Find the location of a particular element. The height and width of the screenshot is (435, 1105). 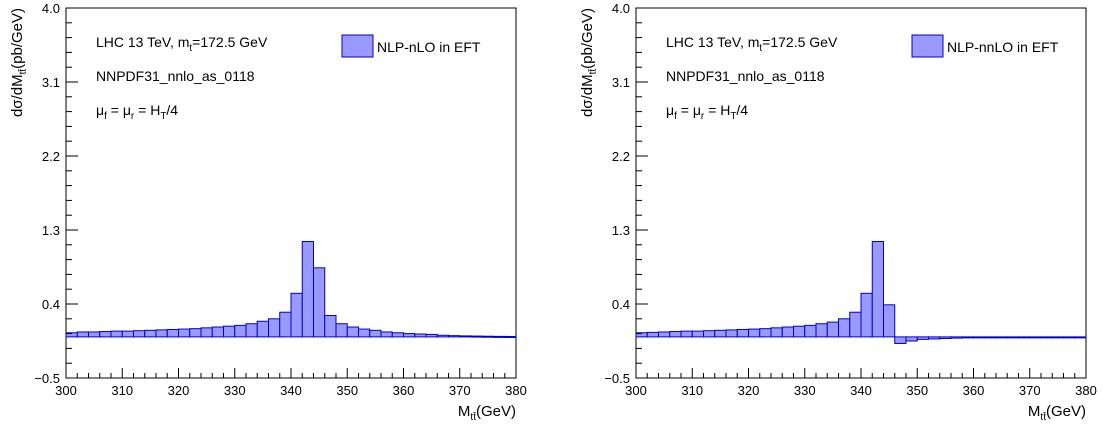

x-tick-label: 310 is located at coordinates (122, 390).